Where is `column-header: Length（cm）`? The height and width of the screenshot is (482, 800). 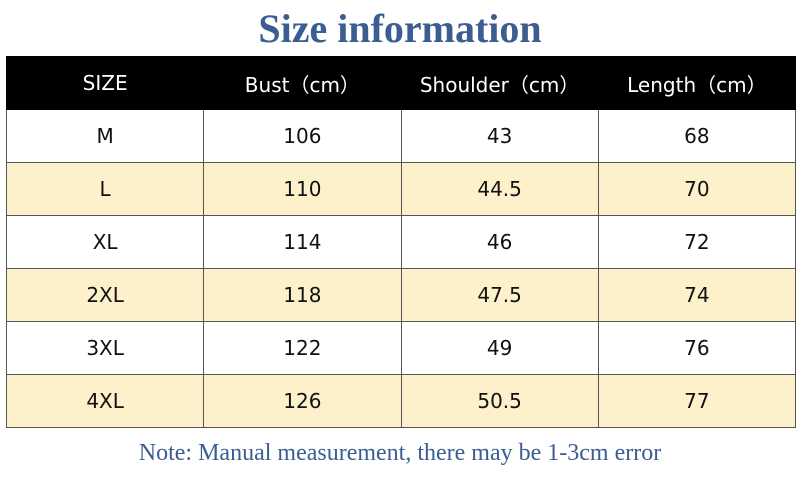
column-header: Length（cm） is located at coordinates (697, 83).